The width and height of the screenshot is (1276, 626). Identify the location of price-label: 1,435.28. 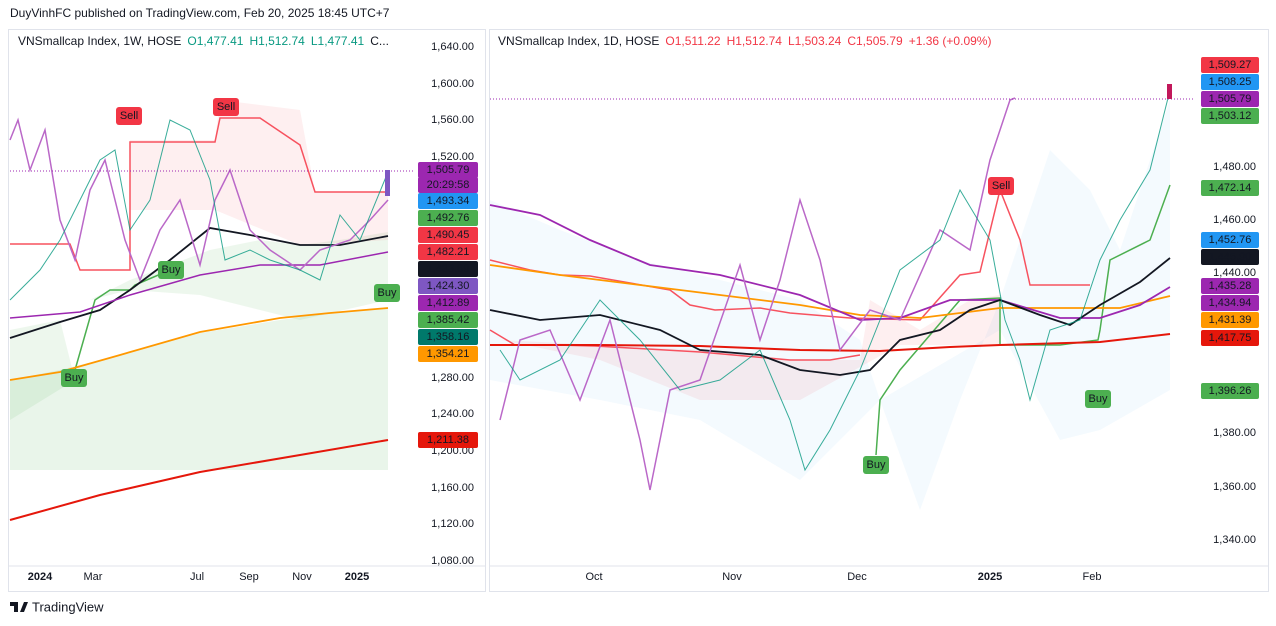
(1230, 286).